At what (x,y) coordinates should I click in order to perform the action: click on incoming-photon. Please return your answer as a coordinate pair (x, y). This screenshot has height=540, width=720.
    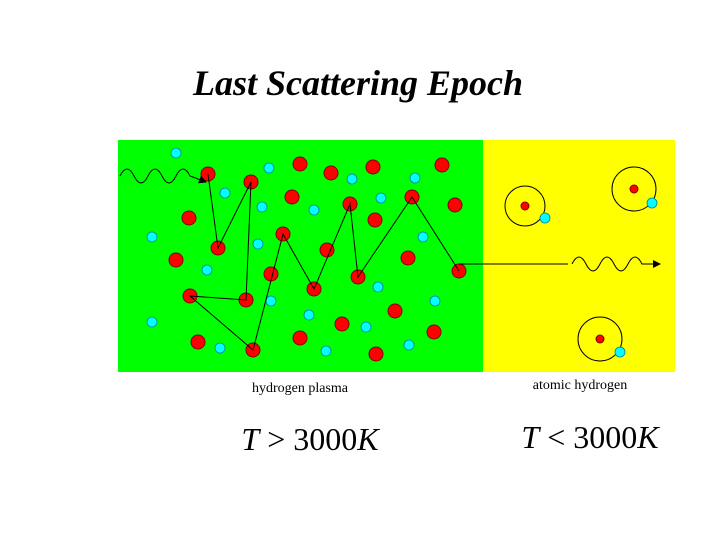
    Looking at the image, I should click on (163, 176).